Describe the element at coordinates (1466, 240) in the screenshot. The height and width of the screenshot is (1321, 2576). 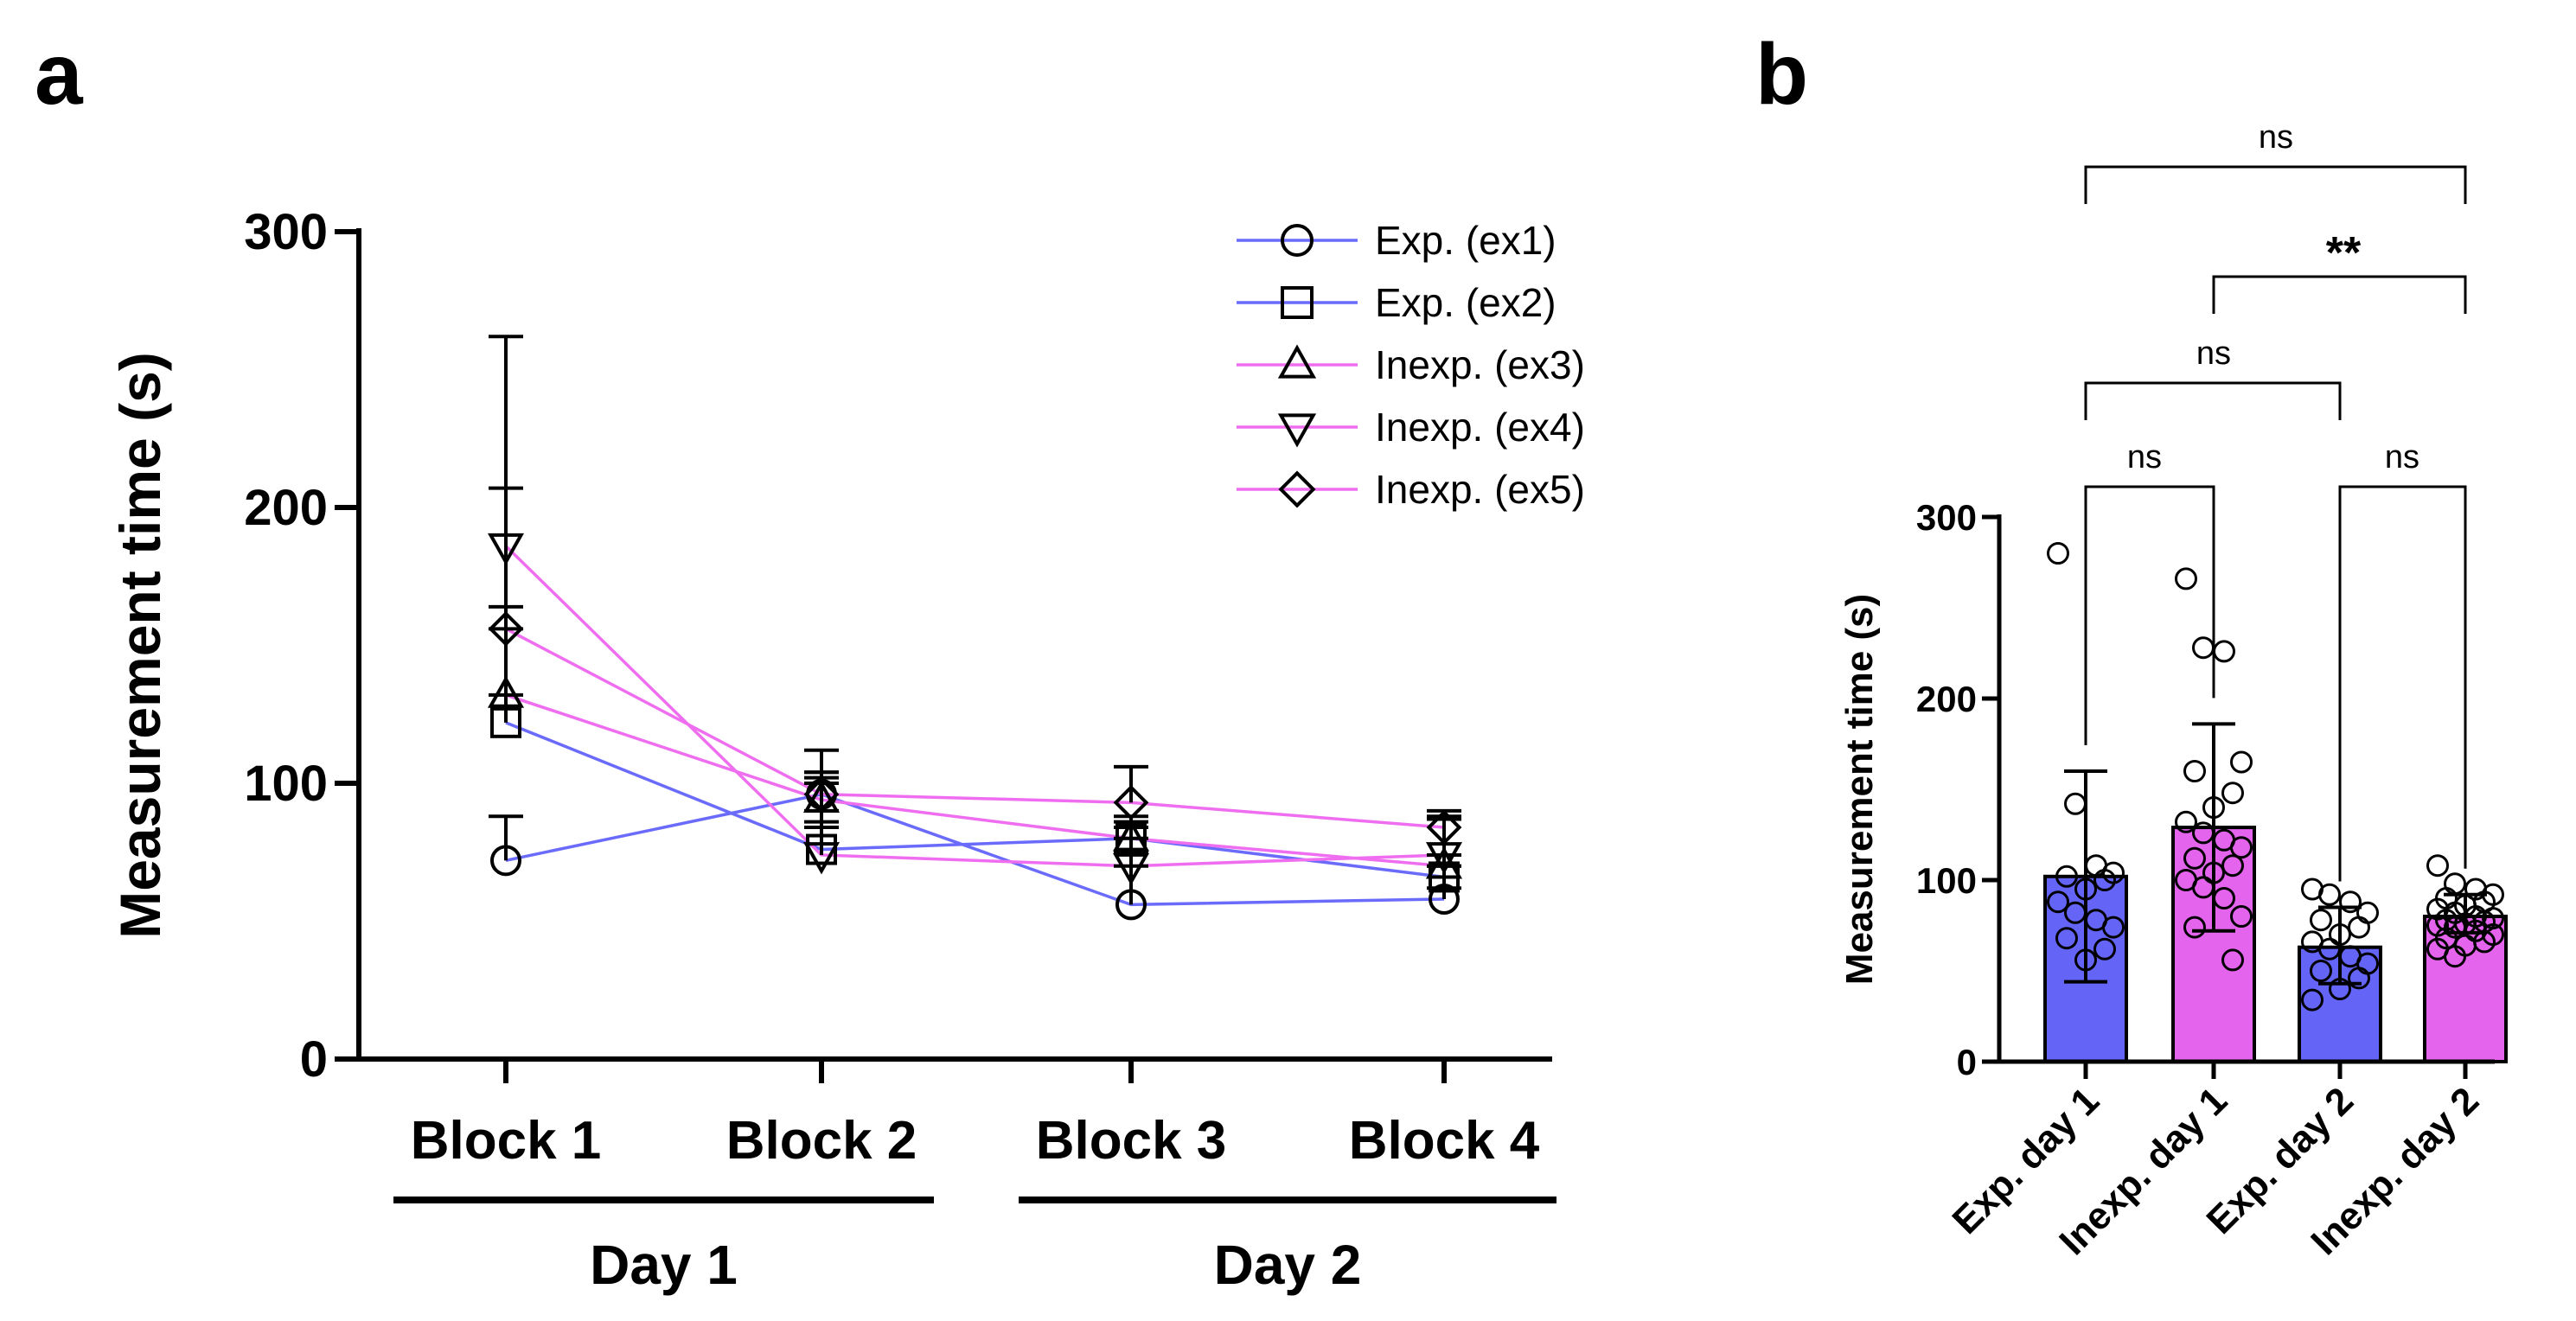
I see `legend-label: Exp. (ex1)` at that location.